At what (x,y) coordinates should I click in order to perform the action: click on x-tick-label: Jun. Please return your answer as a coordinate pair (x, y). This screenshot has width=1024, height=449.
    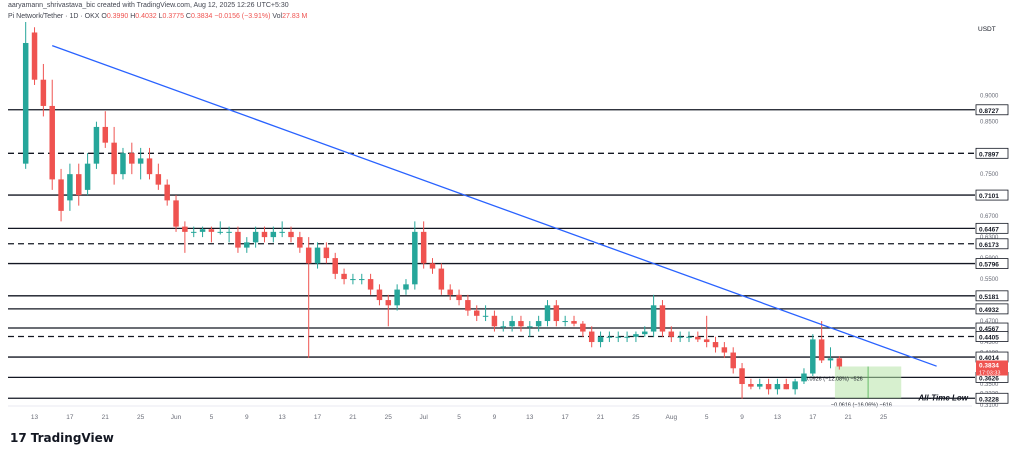
    Looking at the image, I should click on (176, 417).